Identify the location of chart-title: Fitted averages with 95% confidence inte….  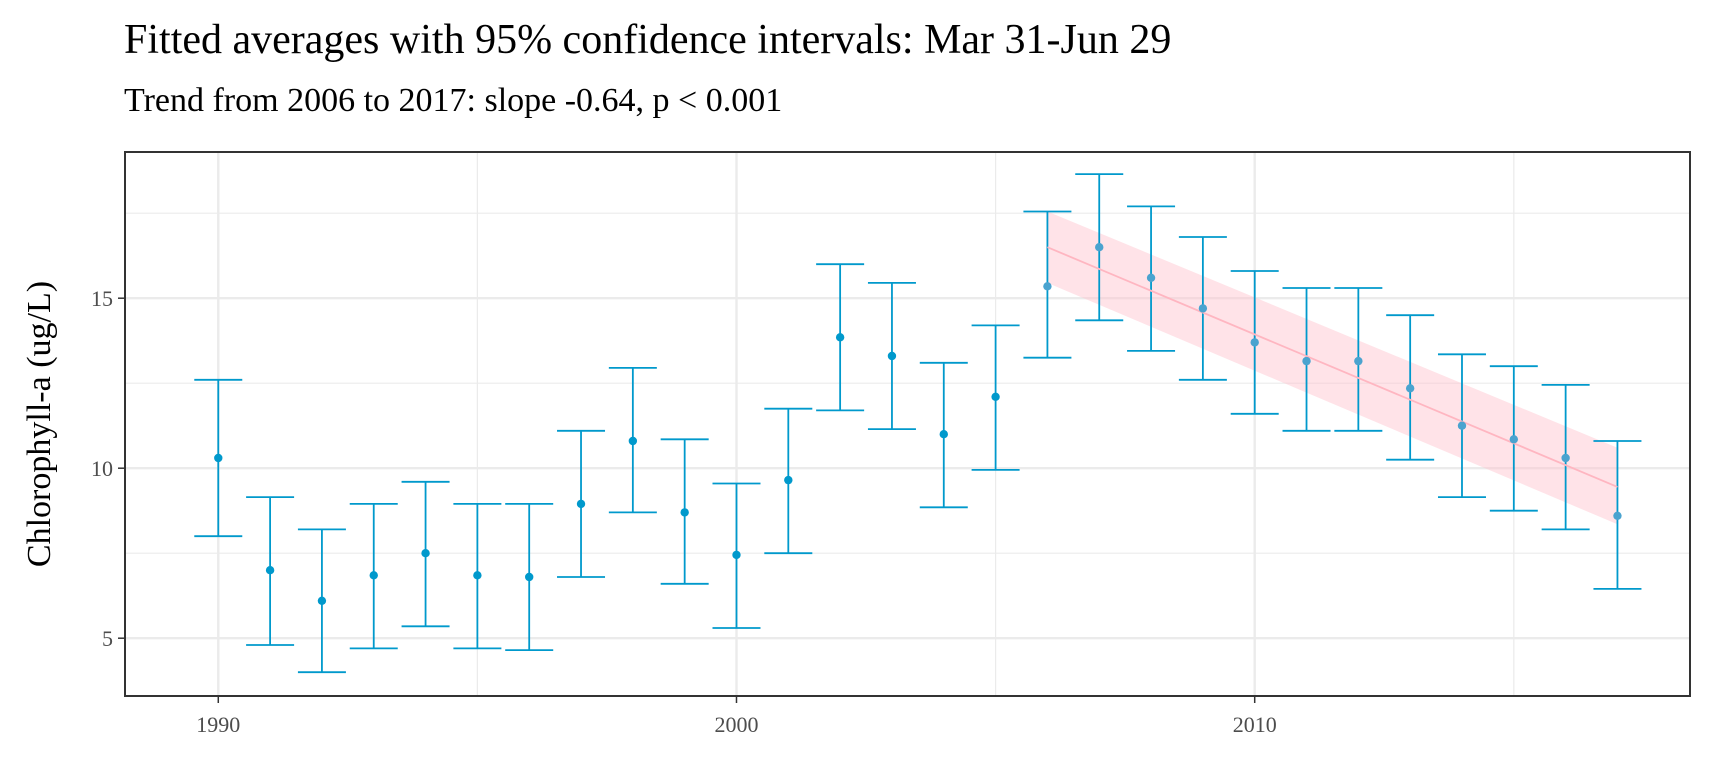
(648, 40).